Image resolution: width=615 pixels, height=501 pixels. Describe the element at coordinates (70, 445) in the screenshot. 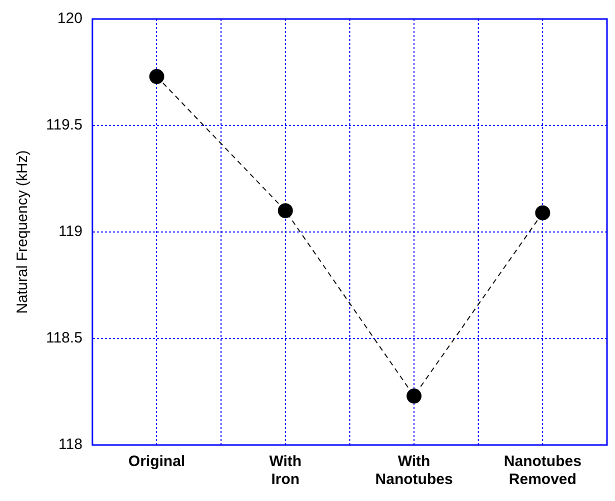

I see `y-tick-label: 118` at that location.